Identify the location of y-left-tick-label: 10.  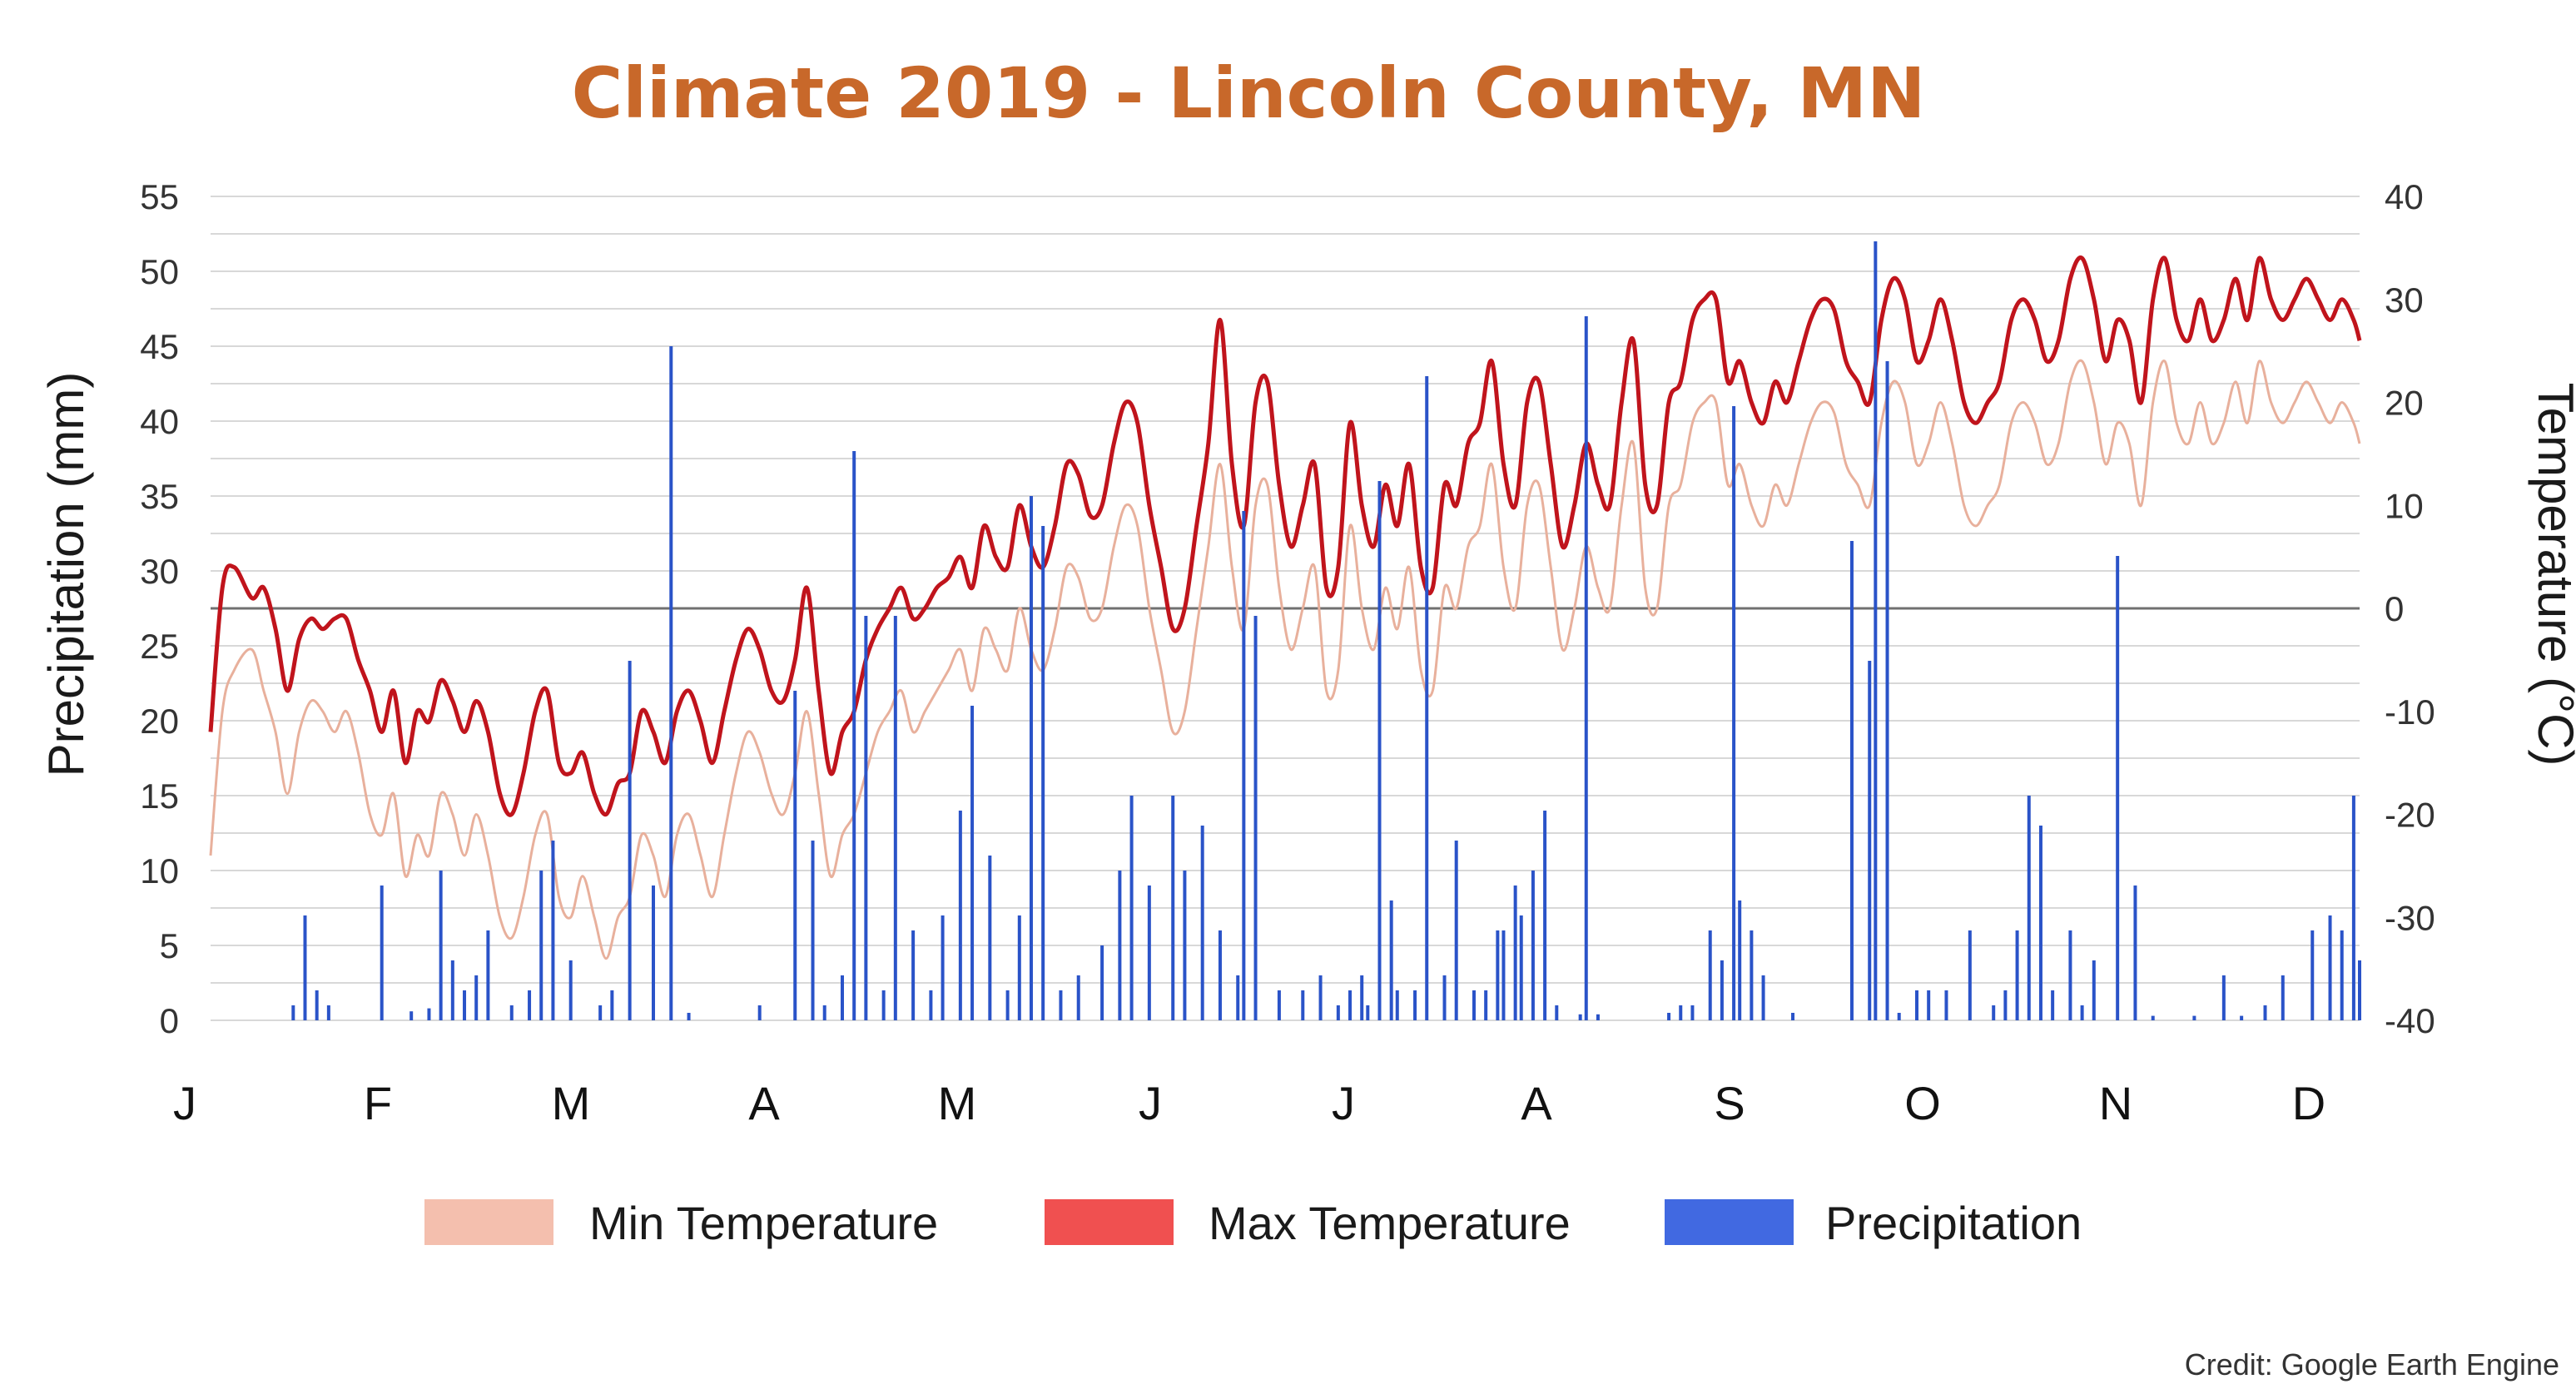
(159, 870).